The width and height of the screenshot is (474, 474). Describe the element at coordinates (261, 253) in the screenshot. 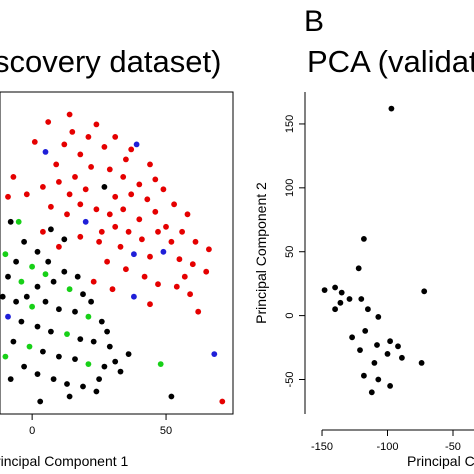

I see `panel-b-y-label: Principal Component 2` at that location.